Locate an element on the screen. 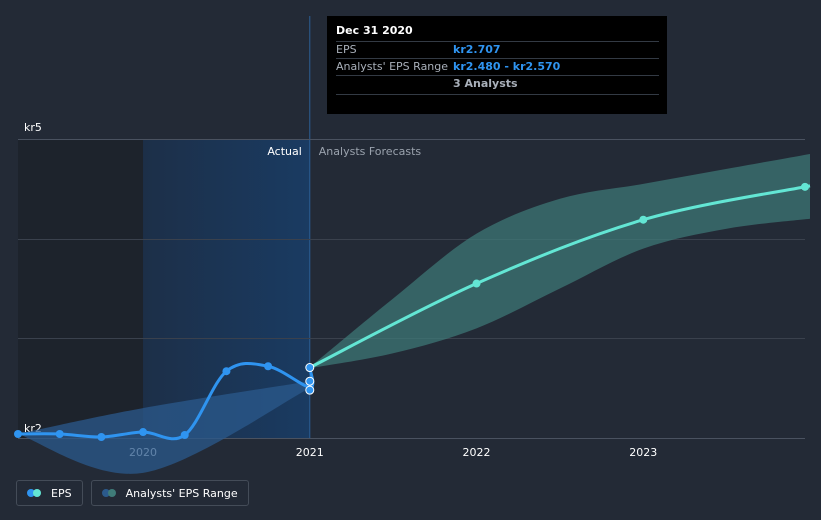 This screenshot has height=520, width=821. tooltip-row-analysts: 3 Analysts is located at coordinates (497, 85).